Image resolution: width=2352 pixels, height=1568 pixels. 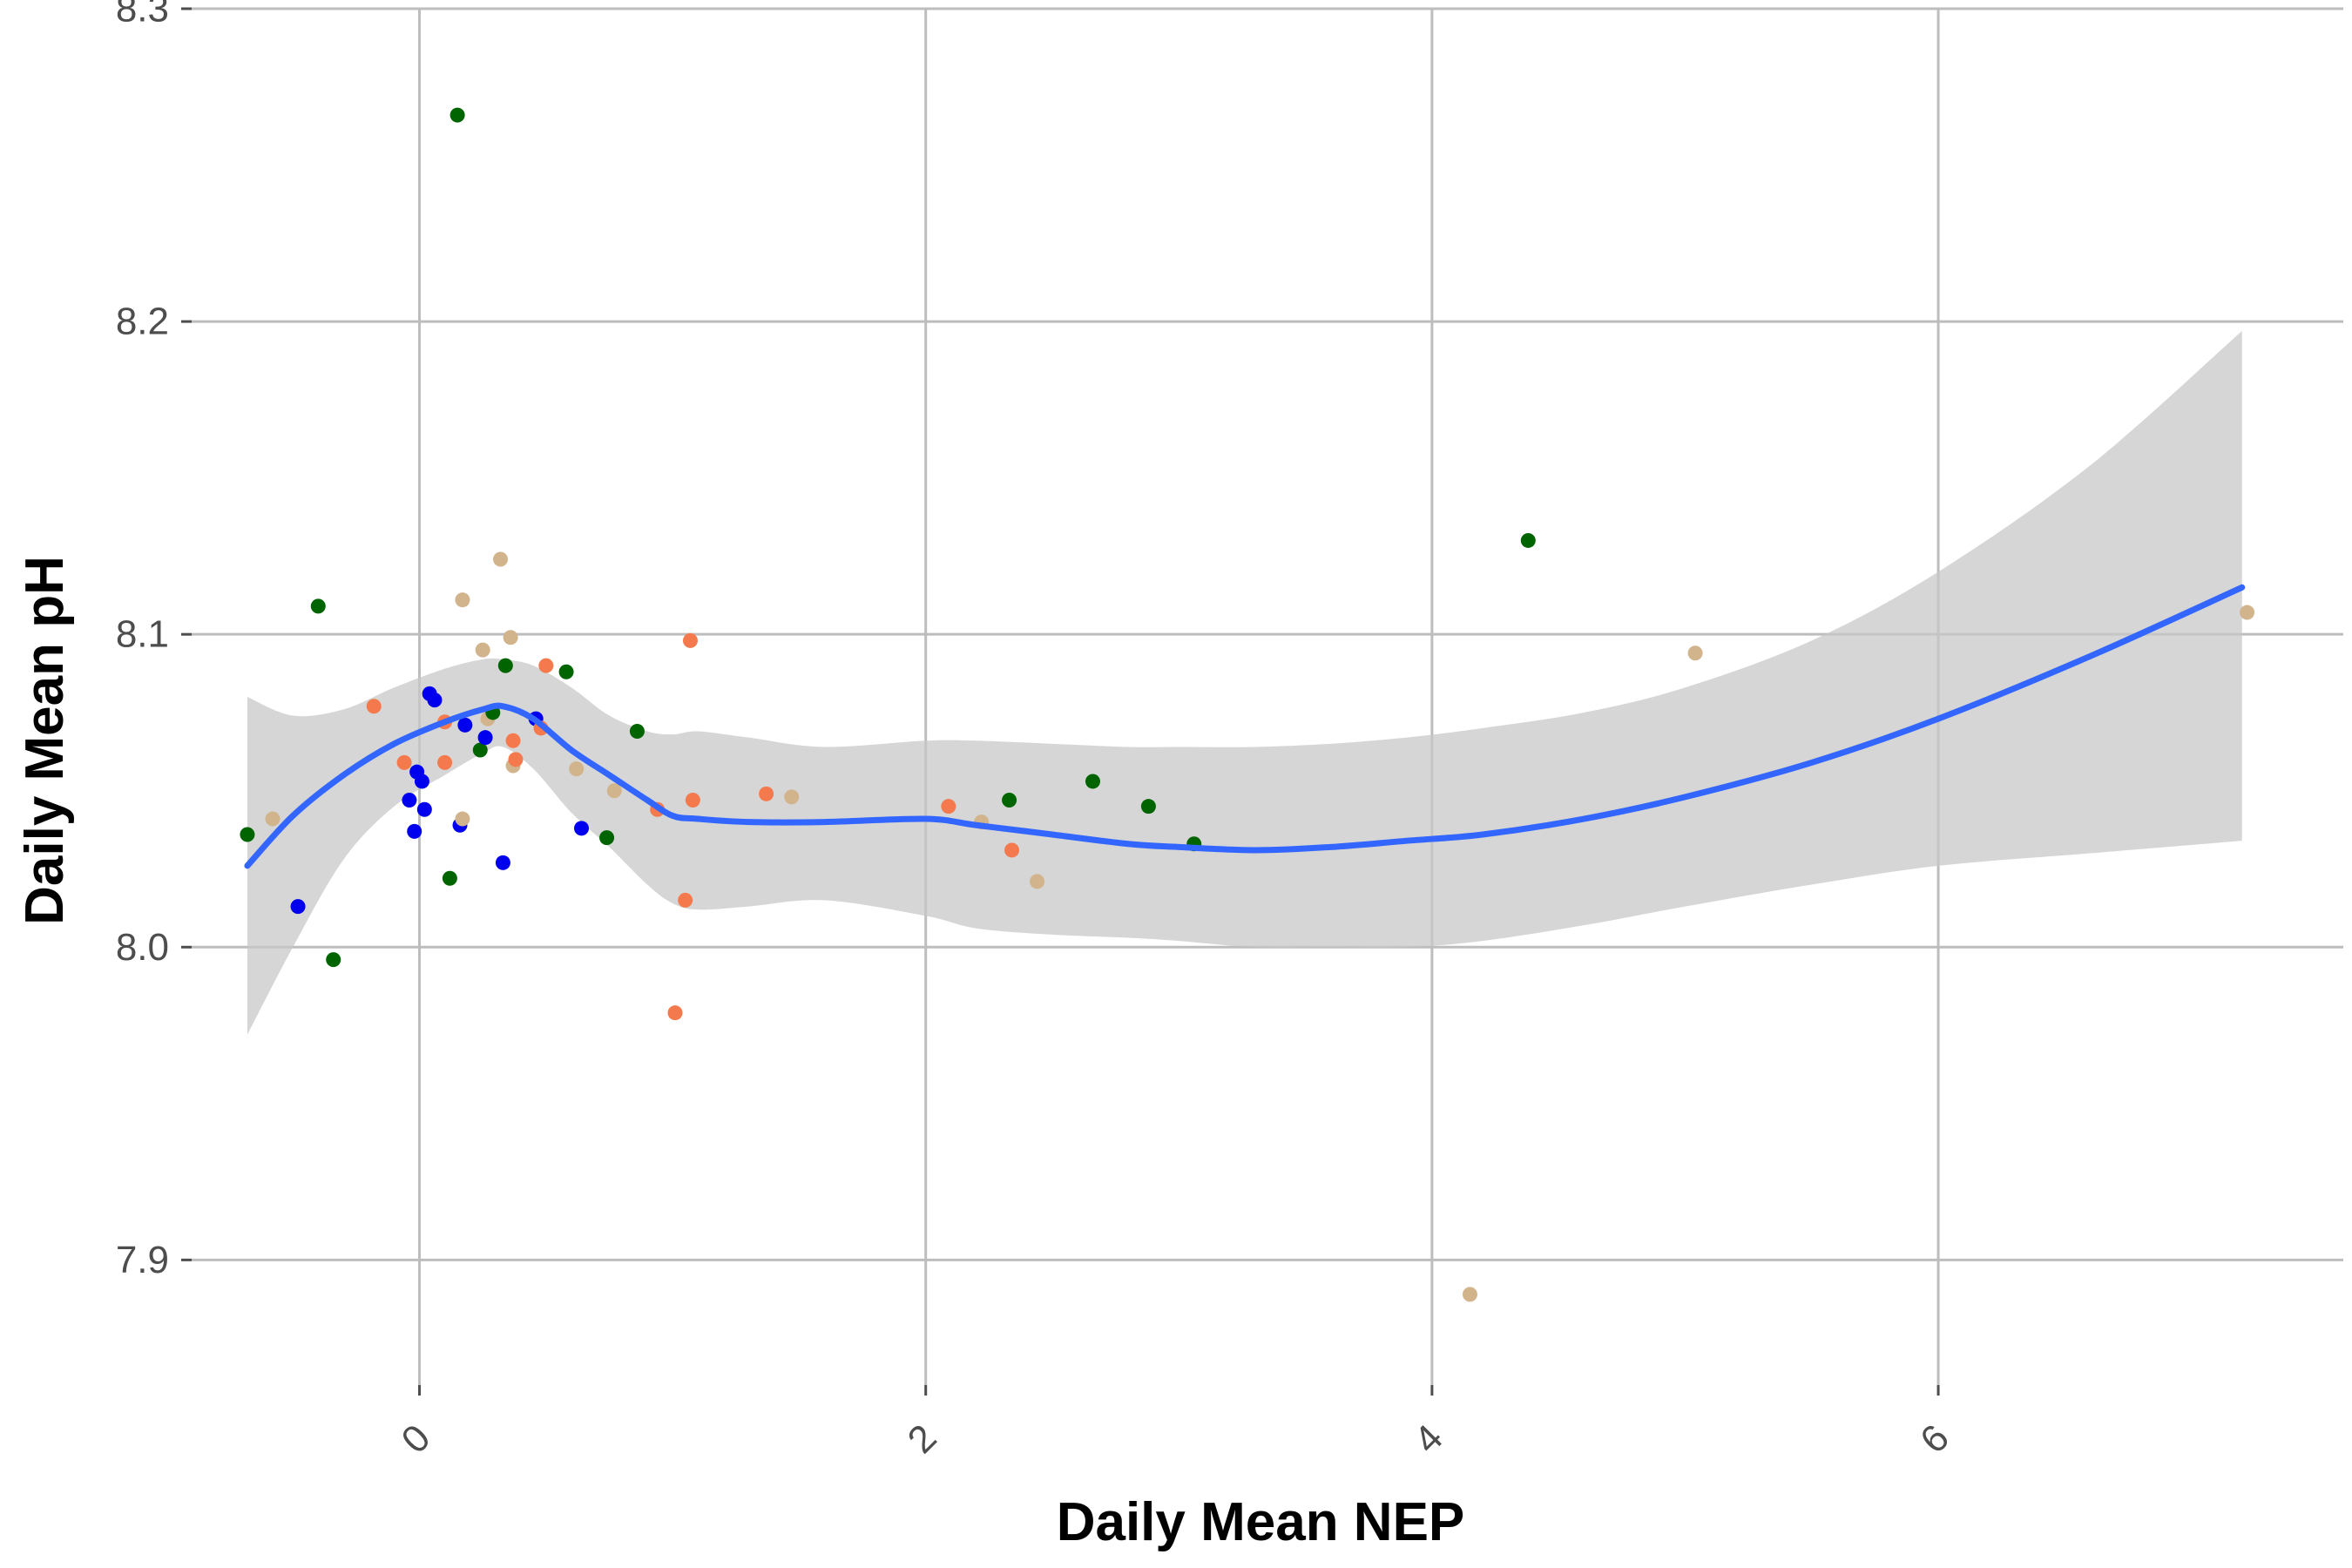 What do you see at coordinates (416, 1439) in the screenshot?
I see `x-tick-label: 0` at bounding box center [416, 1439].